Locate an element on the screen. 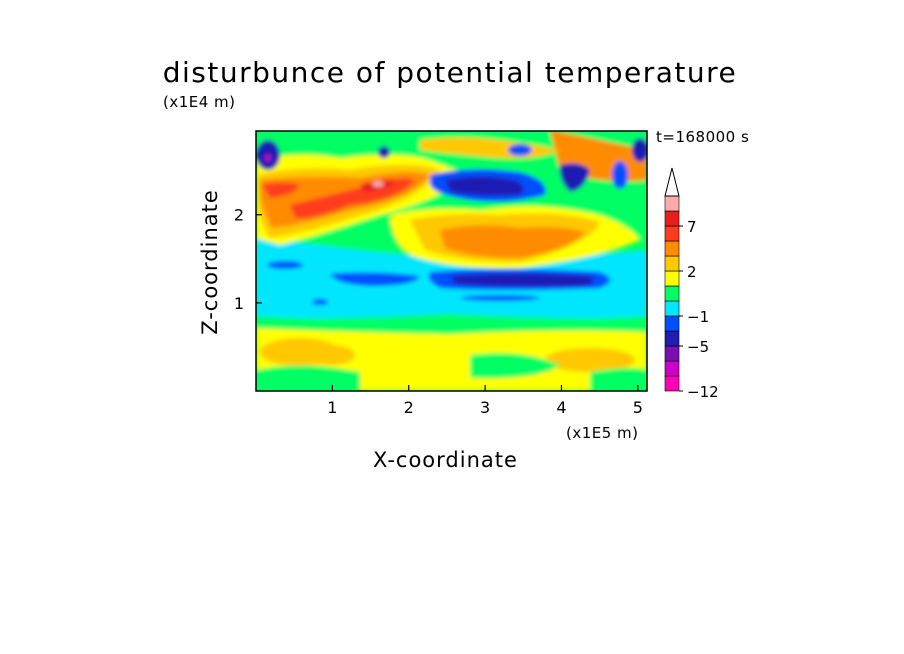 The height and width of the screenshot is (654, 904). navy-patch-right is located at coordinates (574, 177).